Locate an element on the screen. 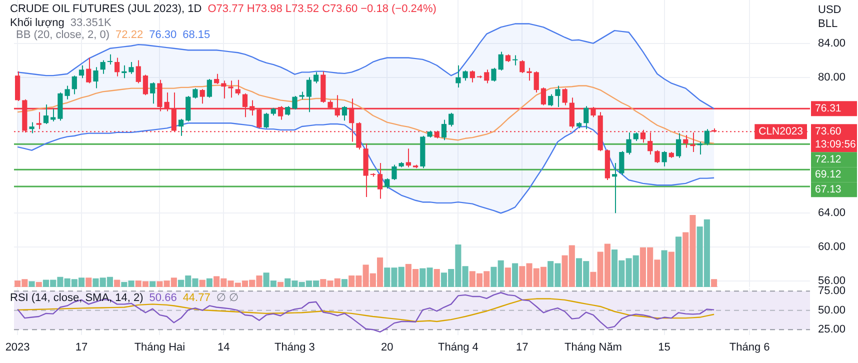 This screenshot has height=363, width=858. y-tick-label: 25.00 is located at coordinates (832, 330).